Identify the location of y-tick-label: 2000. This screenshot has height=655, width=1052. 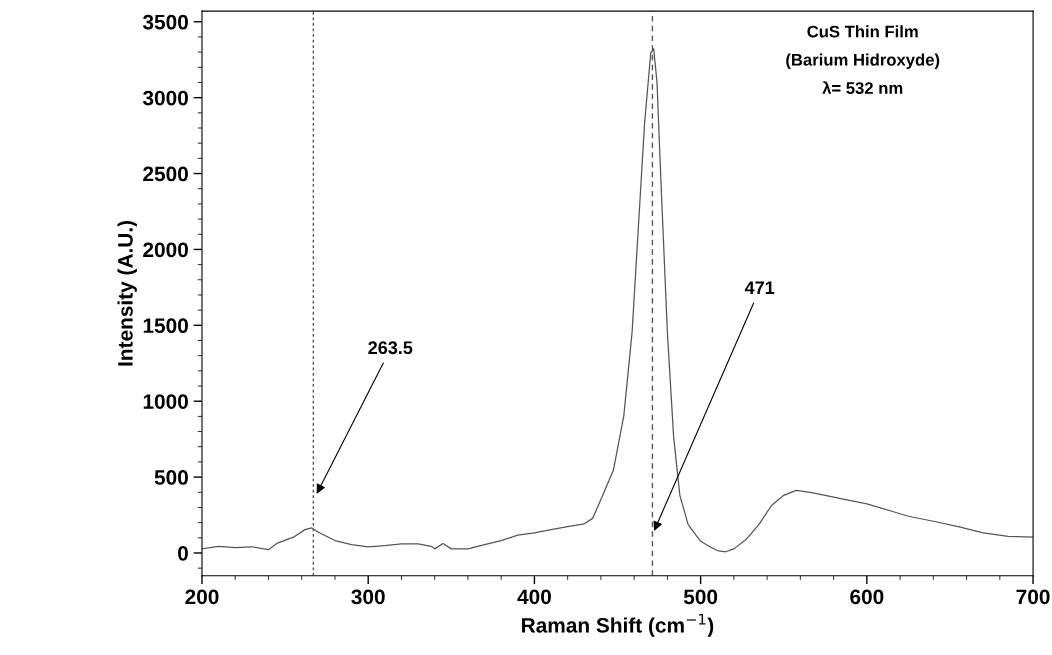
(165, 250).